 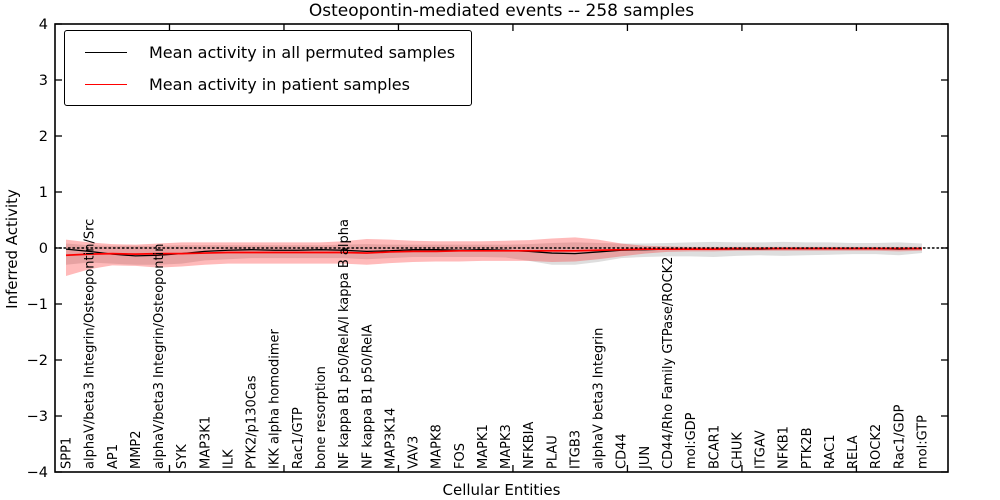 What do you see at coordinates (737, 450) in the screenshot?
I see `category-label: CHUK` at bounding box center [737, 450].